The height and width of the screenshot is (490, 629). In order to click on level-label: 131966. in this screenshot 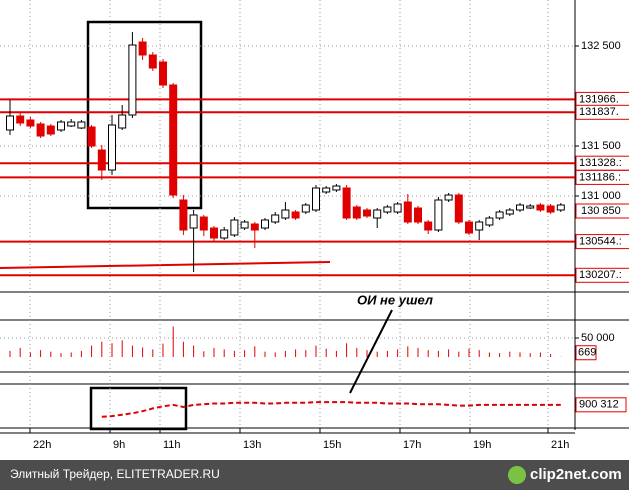, I will do `click(599, 99)`.